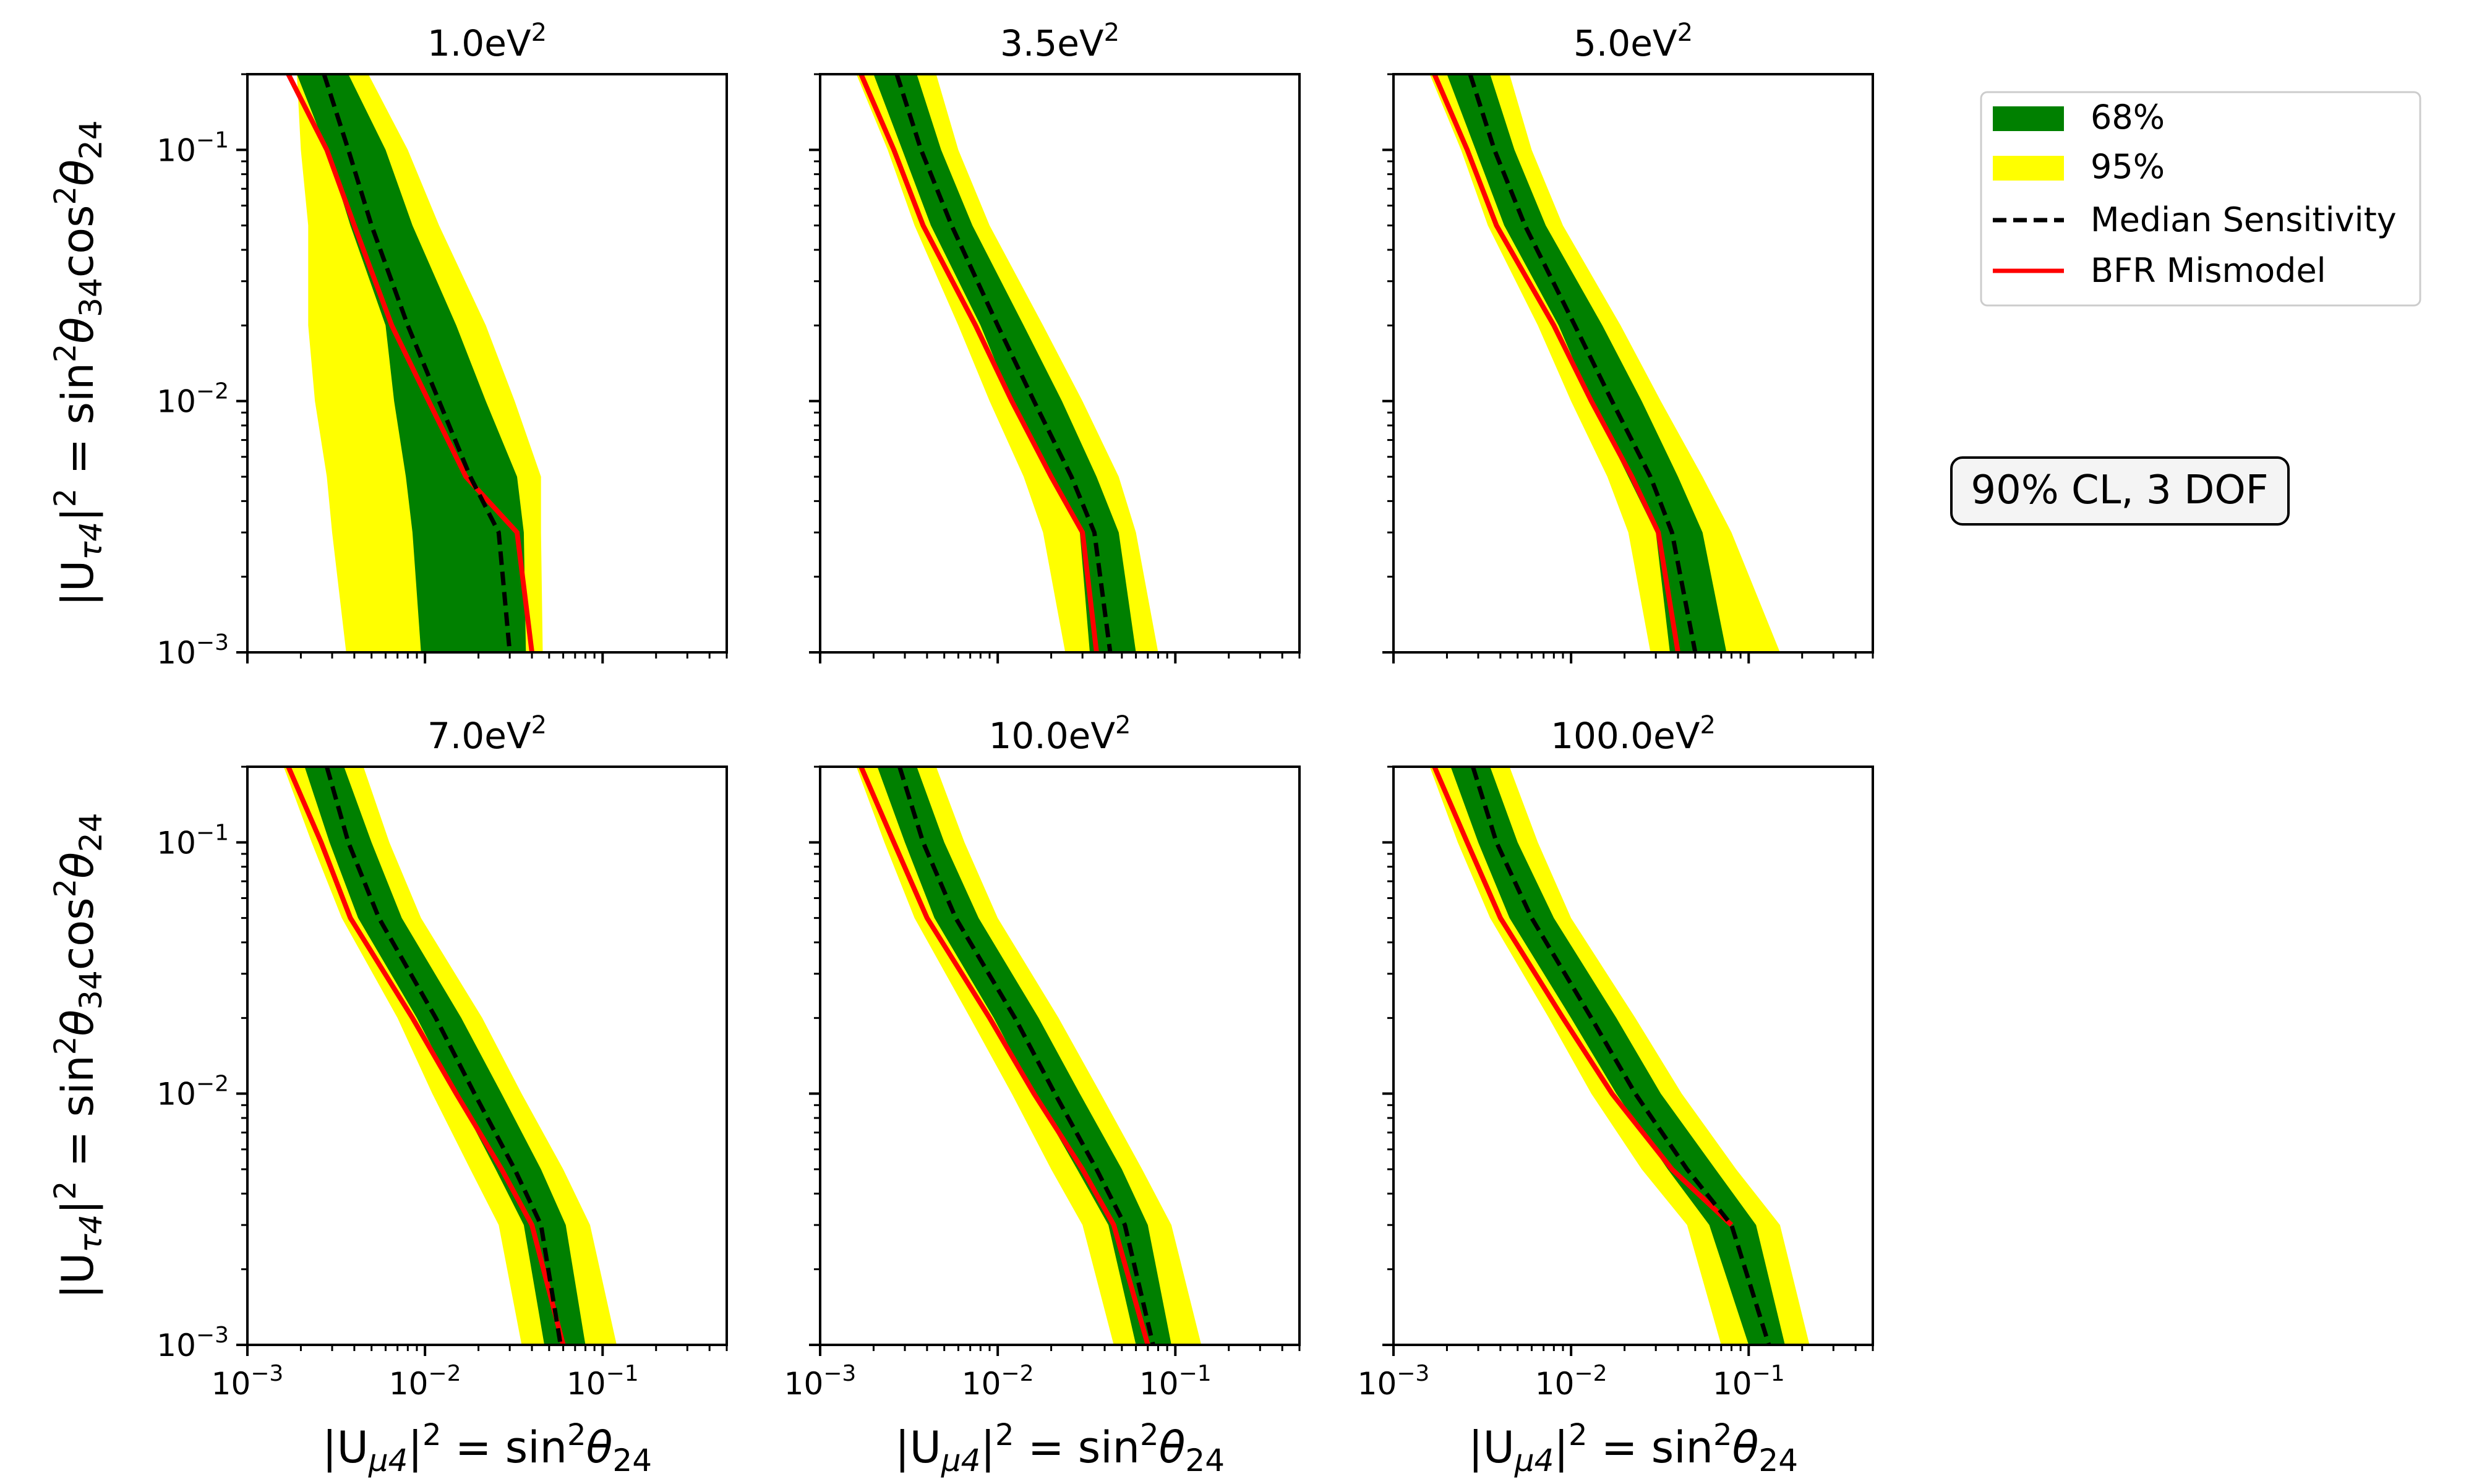  What do you see at coordinates (487, 734) in the screenshot?
I see `panel-title: 7.0eV2` at bounding box center [487, 734].